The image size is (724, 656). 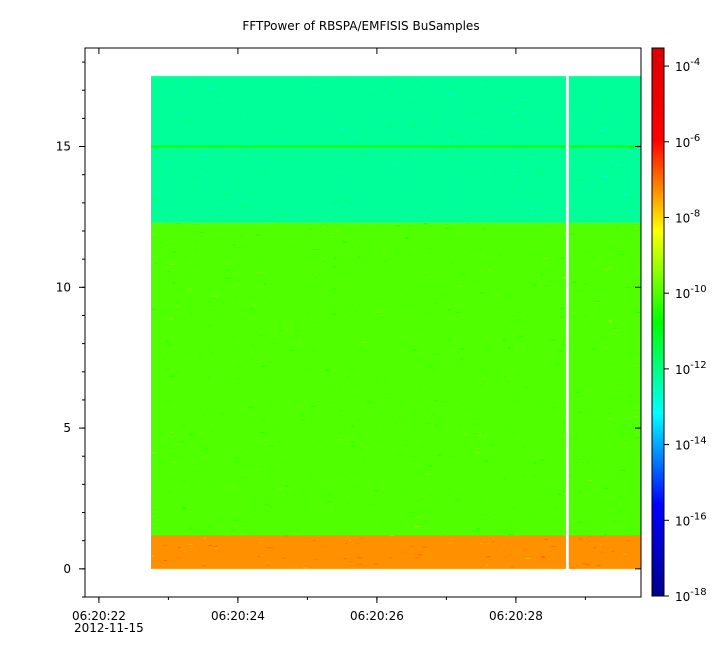 I want to click on colorbar-tick-exponent: -14, so click(x=698, y=441).